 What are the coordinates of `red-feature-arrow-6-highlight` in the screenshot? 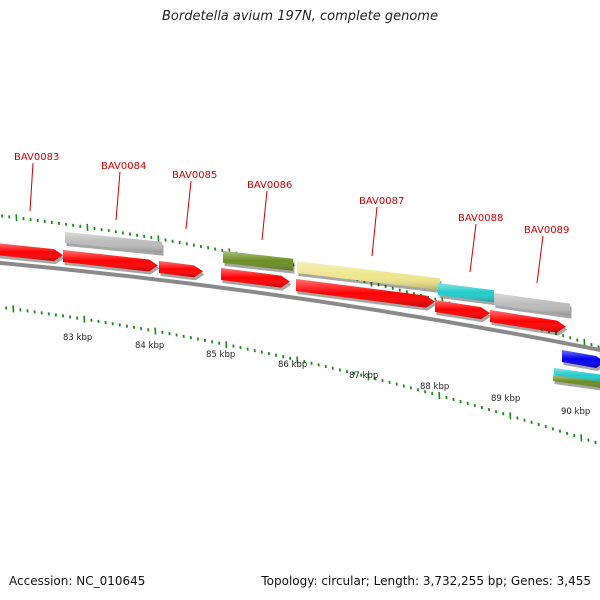 It's located at (528, 321).